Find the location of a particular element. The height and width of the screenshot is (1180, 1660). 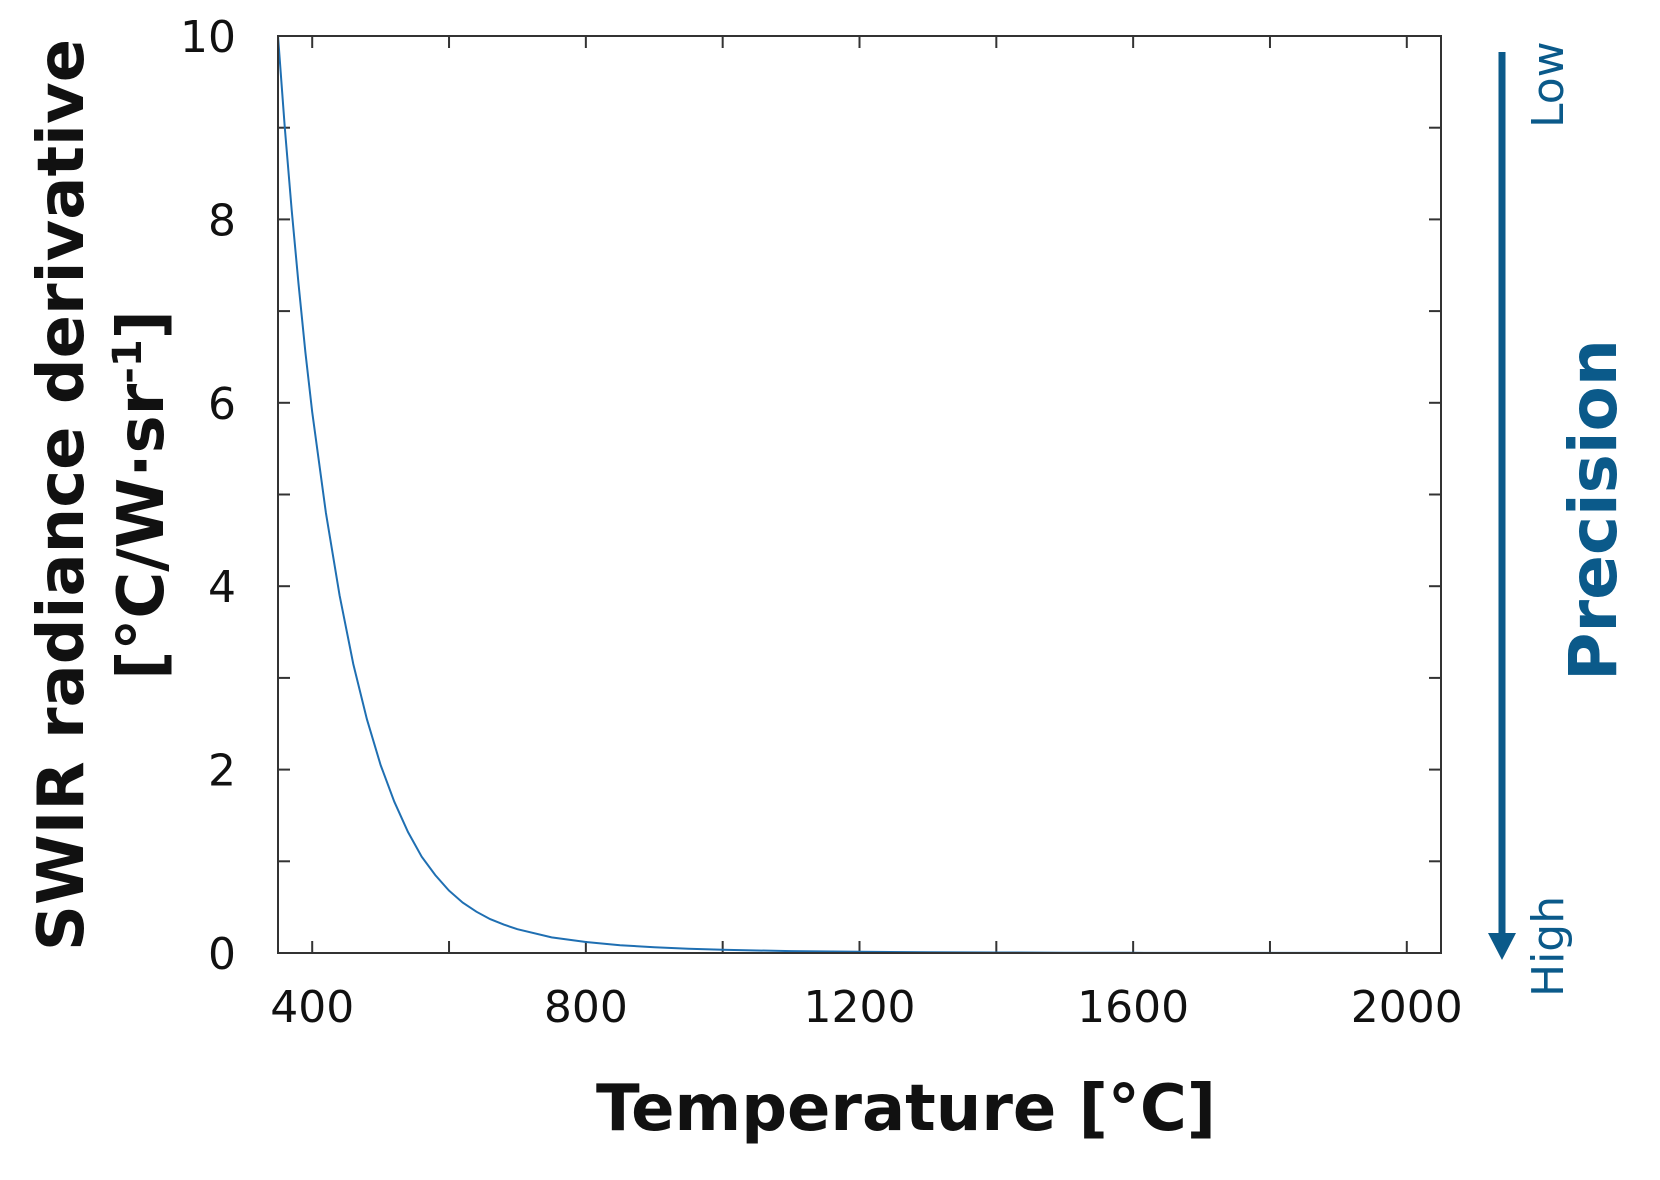

precision-high-label: High is located at coordinates (1548, 946).